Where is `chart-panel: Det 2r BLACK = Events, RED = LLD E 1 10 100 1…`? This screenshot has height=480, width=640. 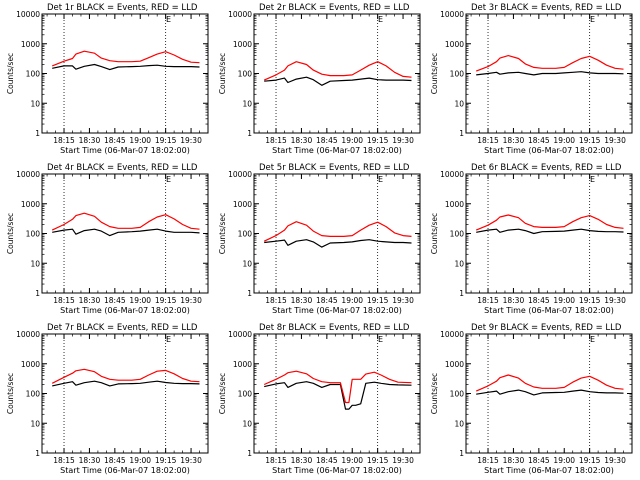
chart-panel: Det 2r BLACK = Events, RED = LLD E 1 10 100 1… is located at coordinates (319, 79).